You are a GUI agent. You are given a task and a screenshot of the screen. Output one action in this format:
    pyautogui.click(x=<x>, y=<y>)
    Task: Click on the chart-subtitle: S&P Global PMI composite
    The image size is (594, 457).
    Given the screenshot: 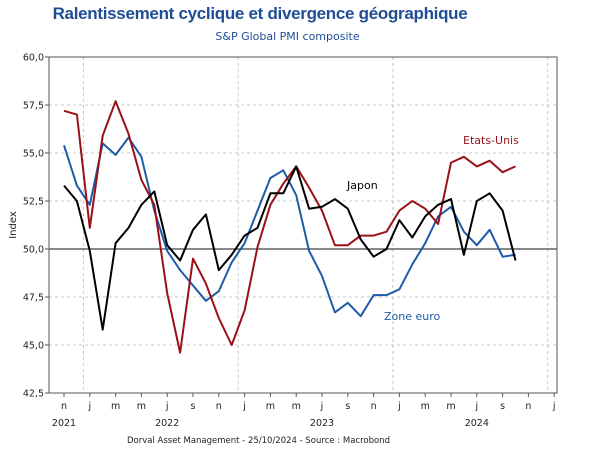 What is the action you would take?
    pyautogui.click(x=287, y=36)
    